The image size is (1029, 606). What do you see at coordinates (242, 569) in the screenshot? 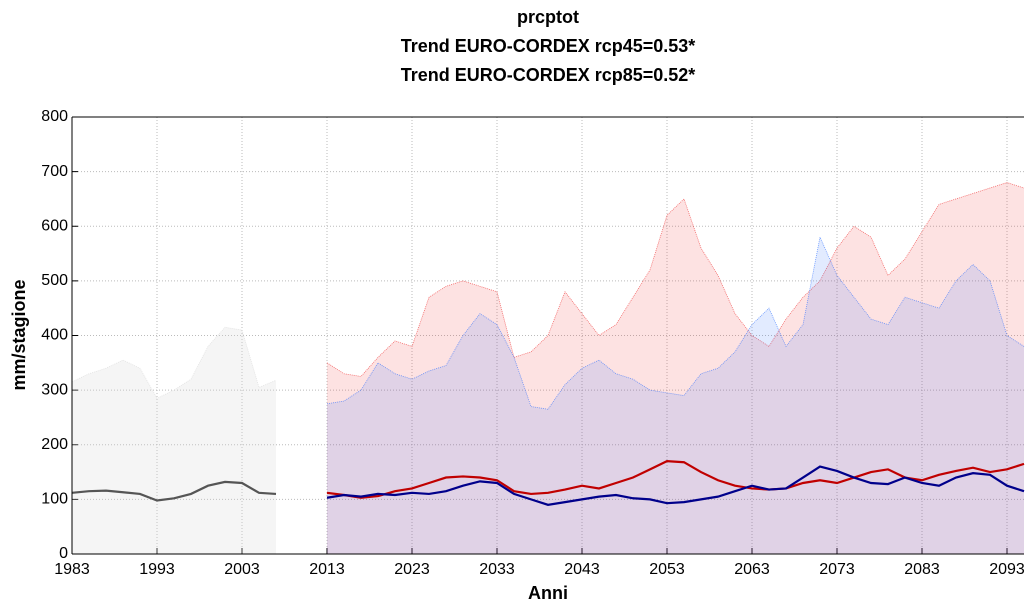
I see `x-tick-label: 2003` at bounding box center [242, 569].